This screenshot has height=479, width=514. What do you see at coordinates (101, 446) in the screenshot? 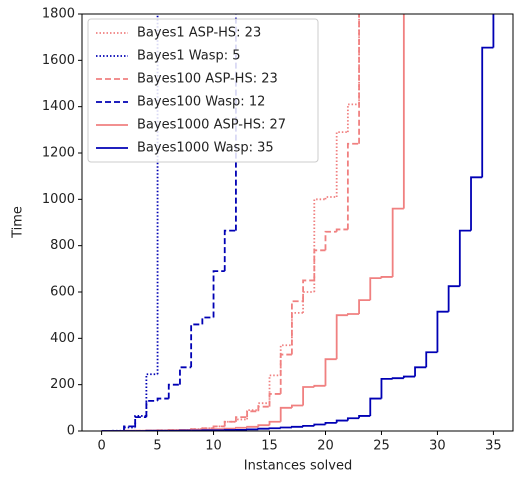
I see `x-tick-label: 0` at bounding box center [101, 446].